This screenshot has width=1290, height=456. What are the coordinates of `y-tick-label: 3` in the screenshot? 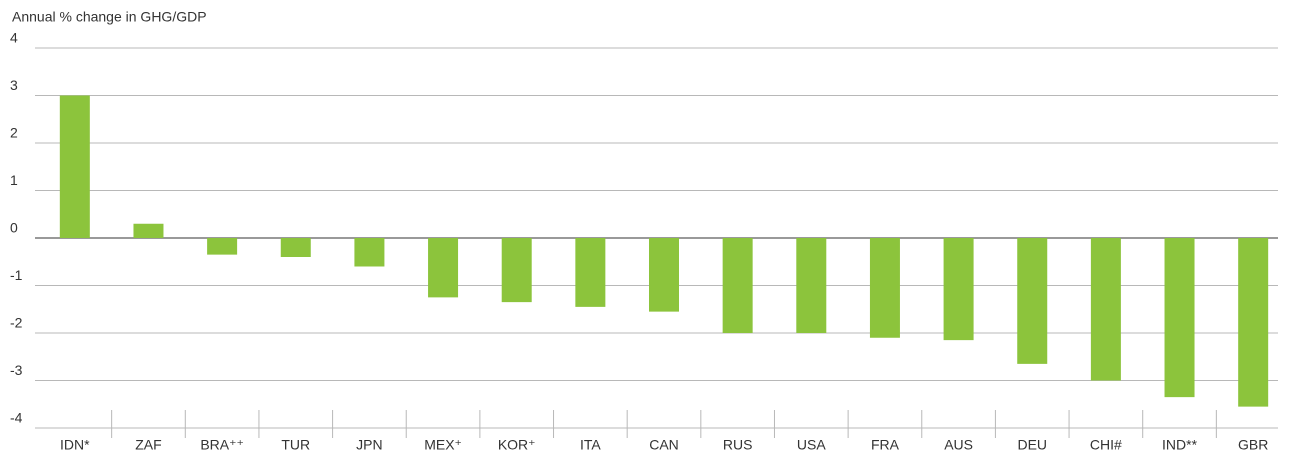 It's located at (14, 85).